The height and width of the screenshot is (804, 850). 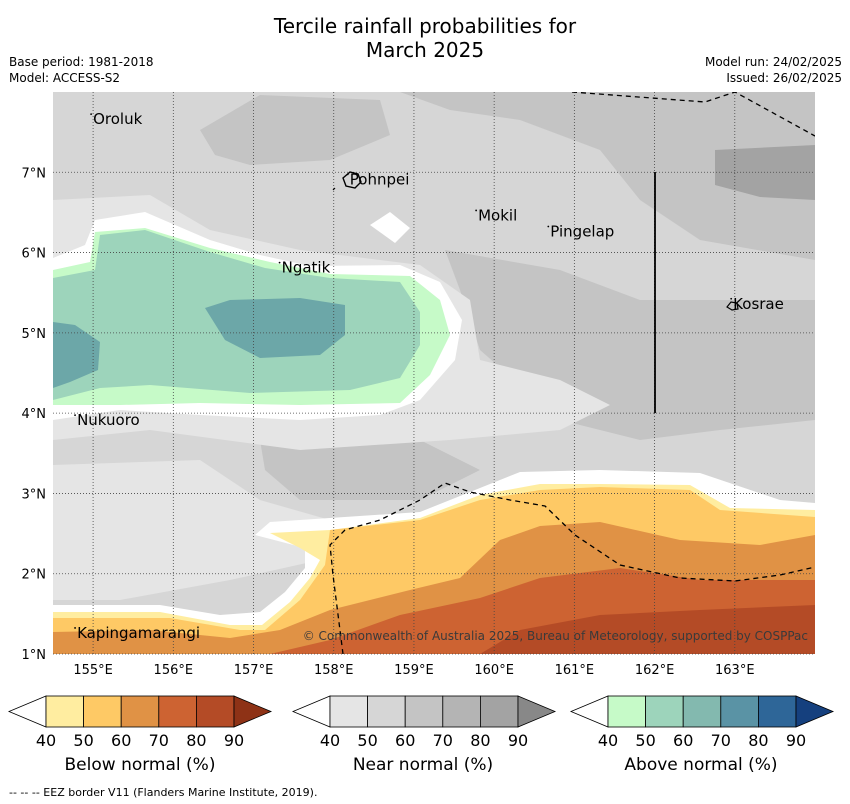 What do you see at coordinates (140, 765) in the screenshot?
I see `below-normal-label: Below normal (%)` at bounding box center [140, 765].